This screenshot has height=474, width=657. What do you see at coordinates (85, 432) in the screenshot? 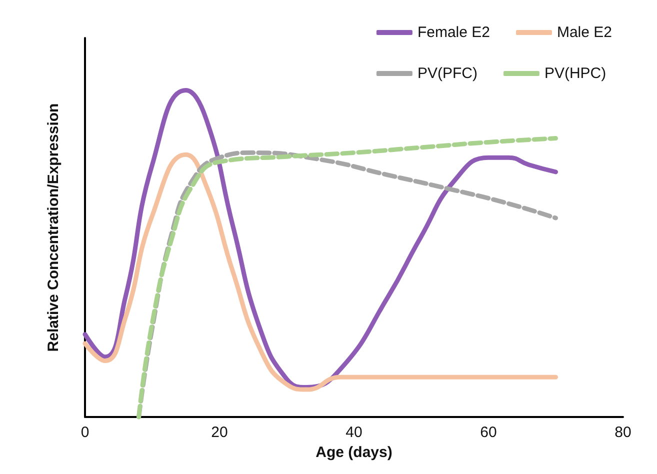
I see `x-tick-label: 0` at bounding box center [85, 432].